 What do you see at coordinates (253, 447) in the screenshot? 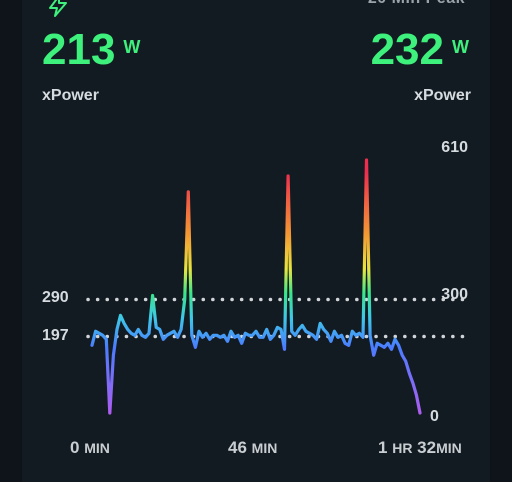
I see `x-tick-label: 46 MIN` at bounding box center [253, 447].